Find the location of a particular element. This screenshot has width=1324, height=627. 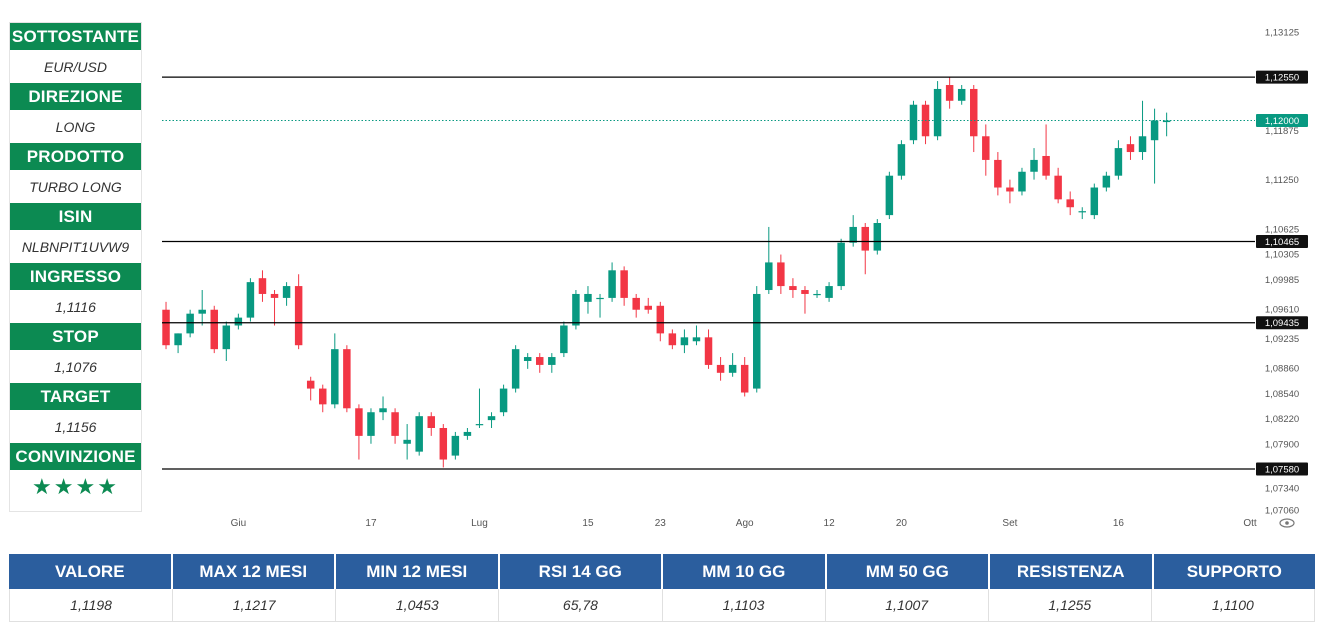

info-value-isin: NLBNPIT1UVW9 is located at coordinates (75, 246).